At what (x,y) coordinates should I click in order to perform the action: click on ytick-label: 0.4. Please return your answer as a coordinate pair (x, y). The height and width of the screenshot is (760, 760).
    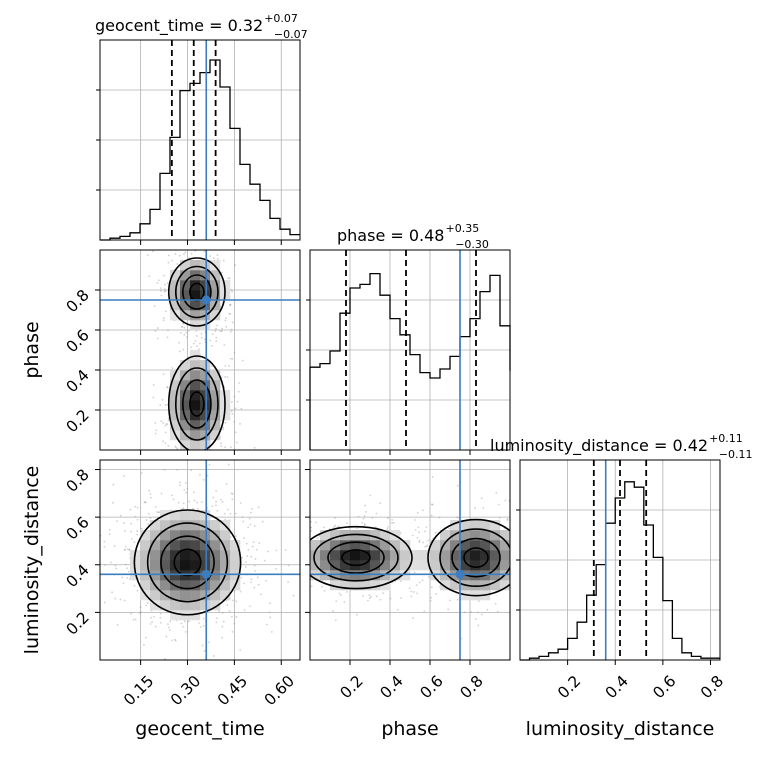
    Looking at the image, I should click on (78, 381).